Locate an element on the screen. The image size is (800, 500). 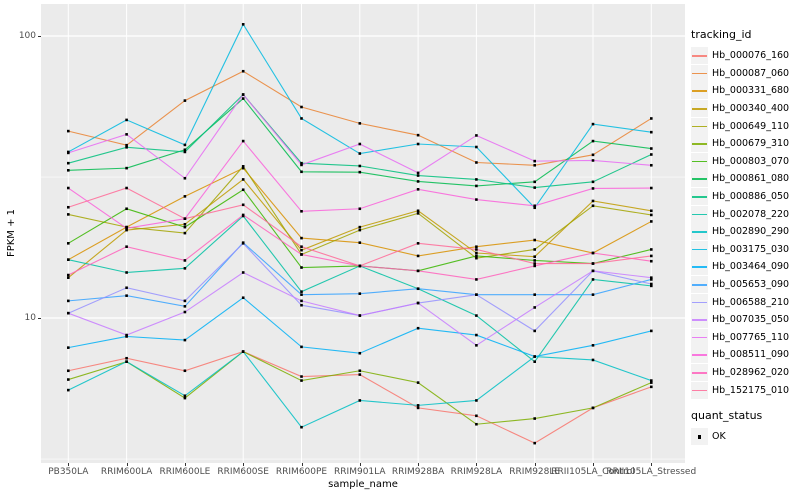
legend-item-Hb_007765_110: Hb_007765_110 is located at coordinates (745, 337).